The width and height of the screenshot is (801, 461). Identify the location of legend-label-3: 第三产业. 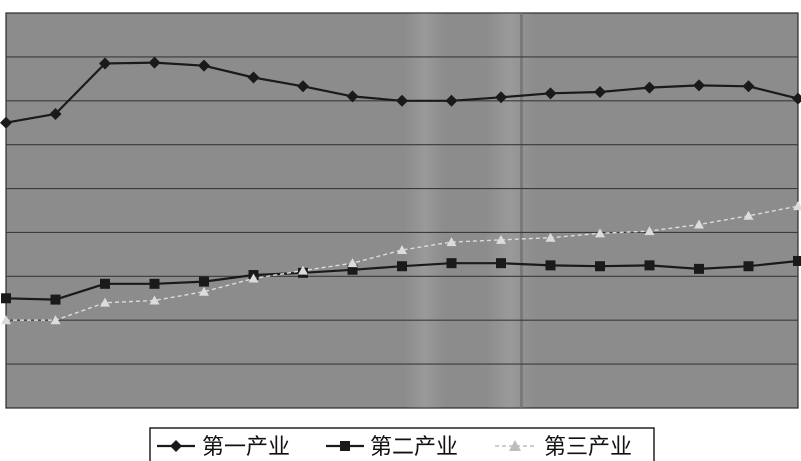
(588, 447).